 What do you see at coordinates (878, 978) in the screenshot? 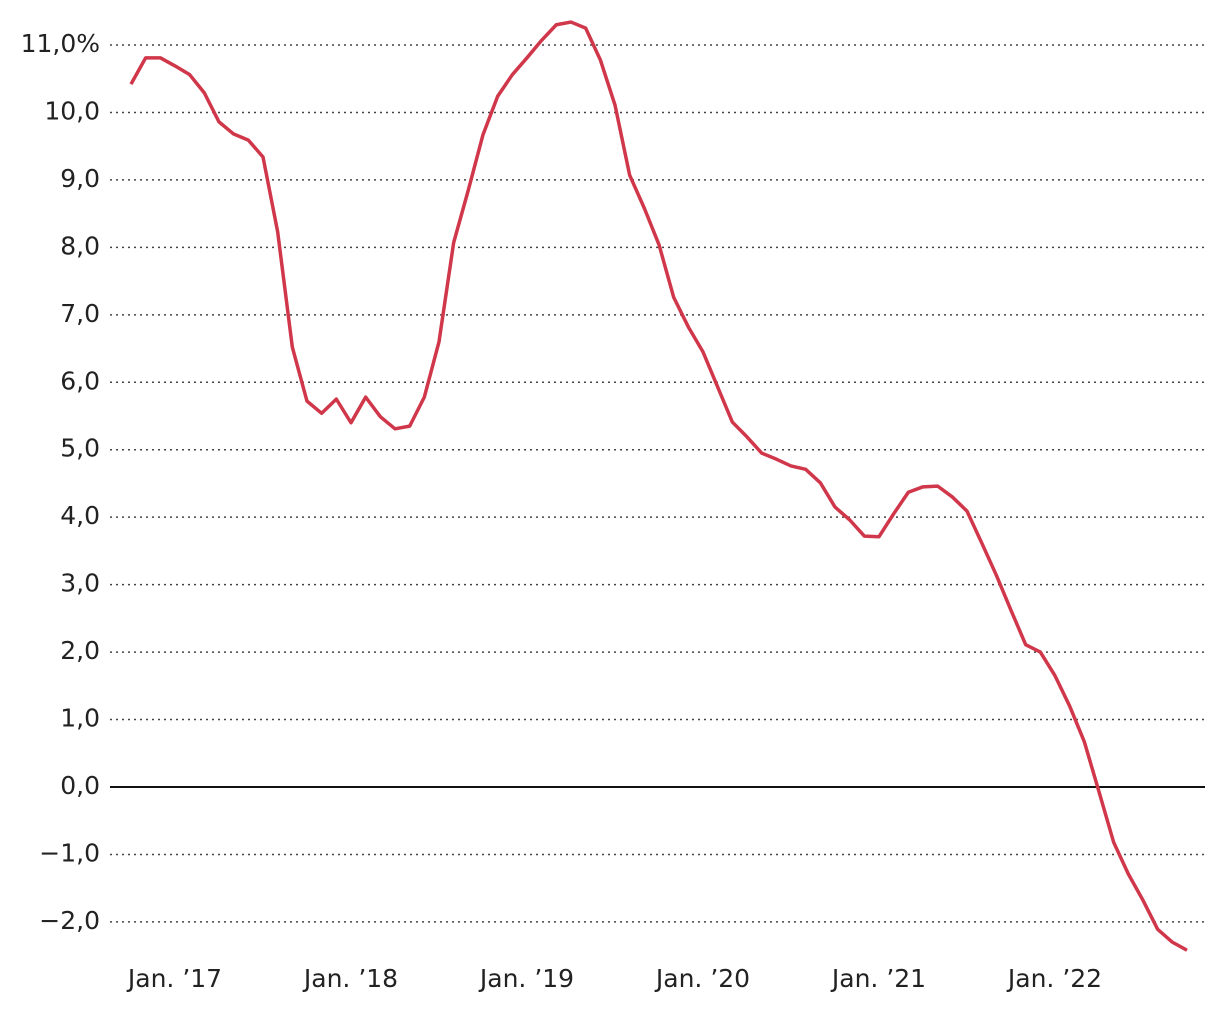
I see `x-tick-label: Jan. ’21` at bounding box center [878, 978].